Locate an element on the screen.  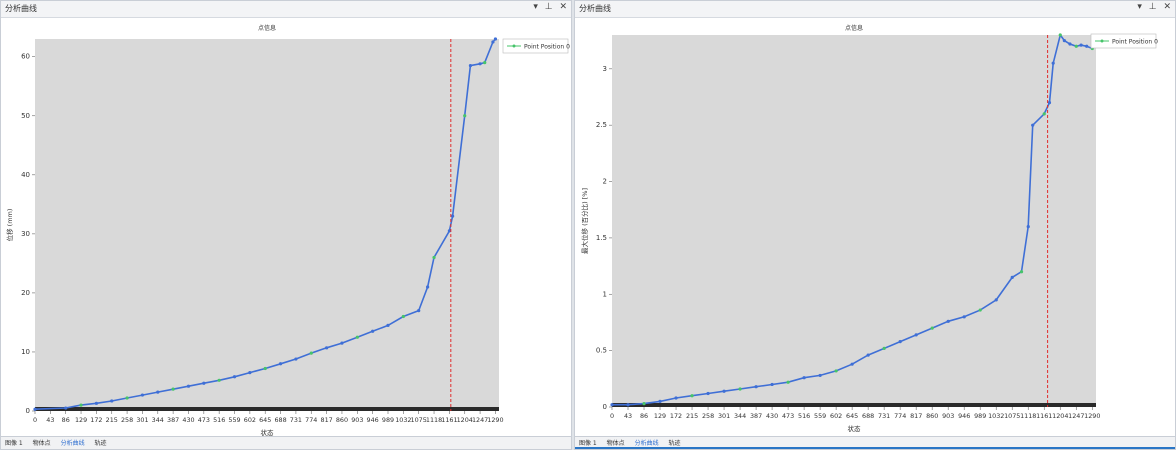
x-tick-label: 1161 is located at coordinates (1044, 416).